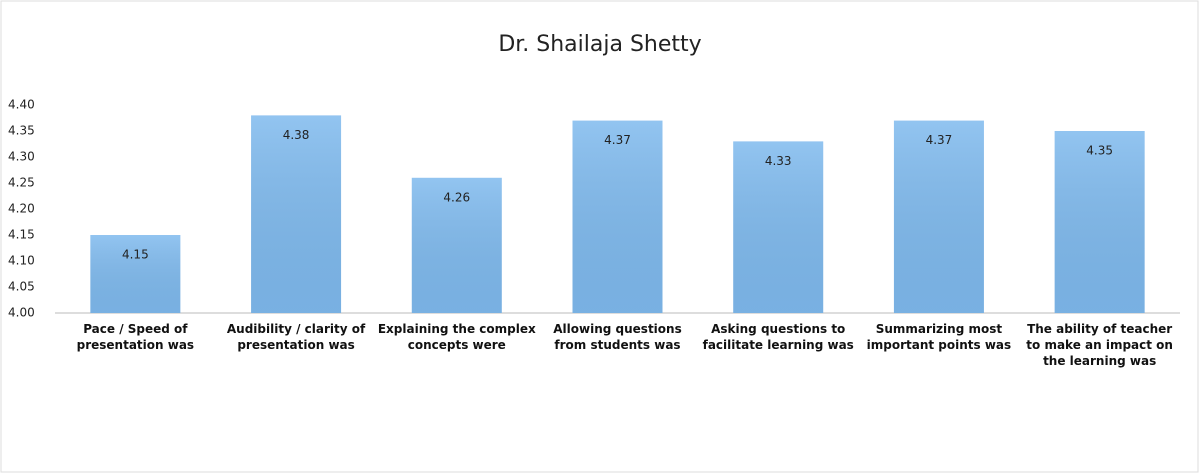 Image resolution: width=1199 pixels, height=473 pixels. What do you see at coordinates (21, 209) in the screenshot?
I see `y-tick-label: 4.20` at bounding box center [21, 209].